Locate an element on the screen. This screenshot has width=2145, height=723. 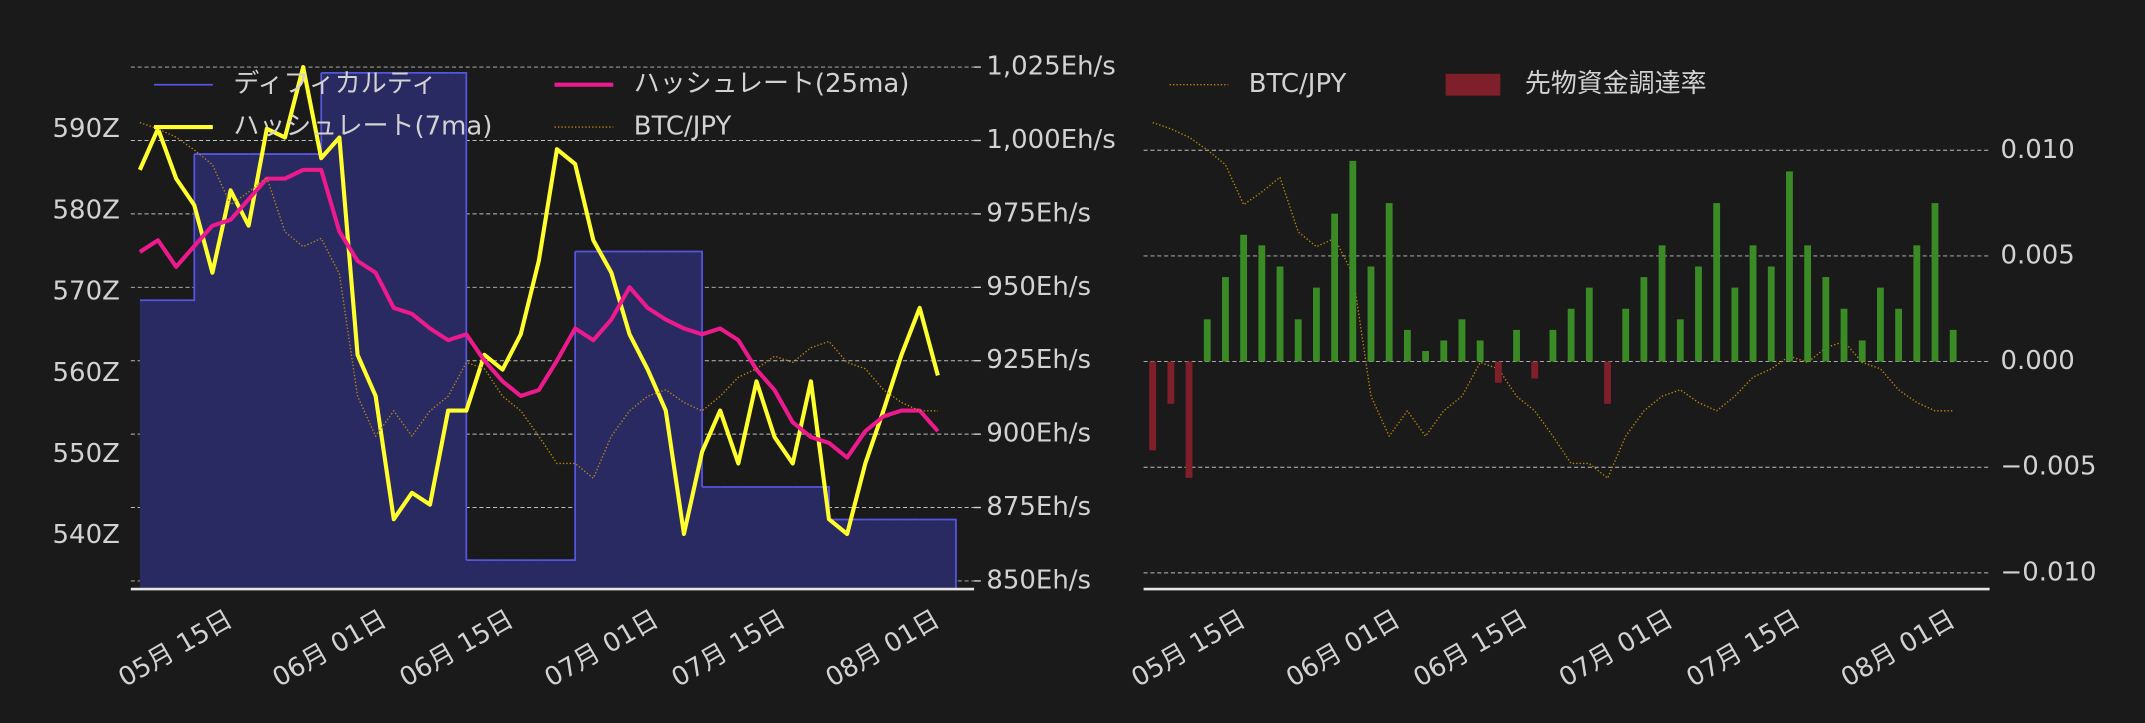
y2-tick-label: 1,025Eh/s is located at coordinates (1050, 67).